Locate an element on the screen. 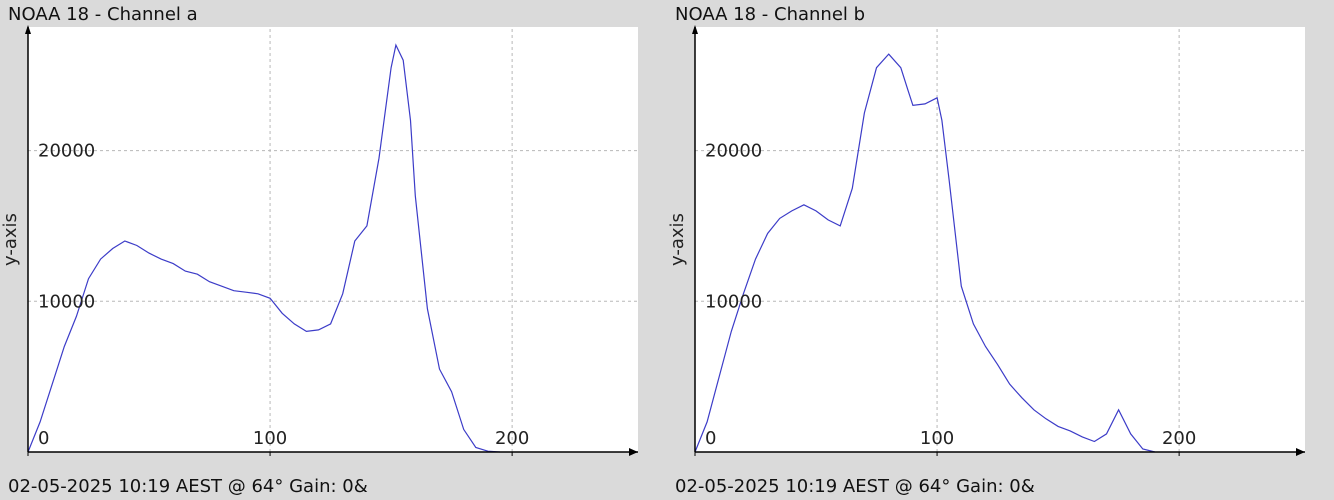 This screenshot has height=500, width=1334. chart-title: NOAA 18 - Channel b is located at coordinates (770, 14).